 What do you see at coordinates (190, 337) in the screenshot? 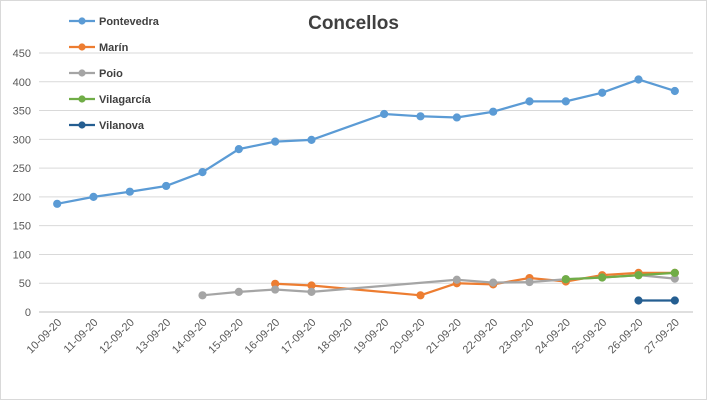
I see `x-tick-label: 14-09-20` at bounding box center [190, 337].